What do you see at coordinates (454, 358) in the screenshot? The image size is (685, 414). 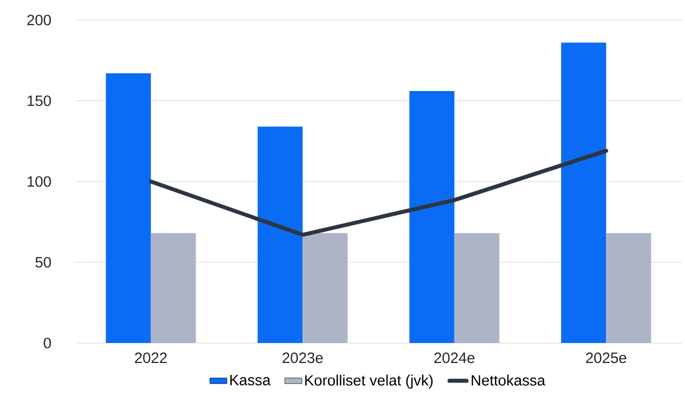 I see `x-tick-label: 2024e` at bounding box center [454, 358].